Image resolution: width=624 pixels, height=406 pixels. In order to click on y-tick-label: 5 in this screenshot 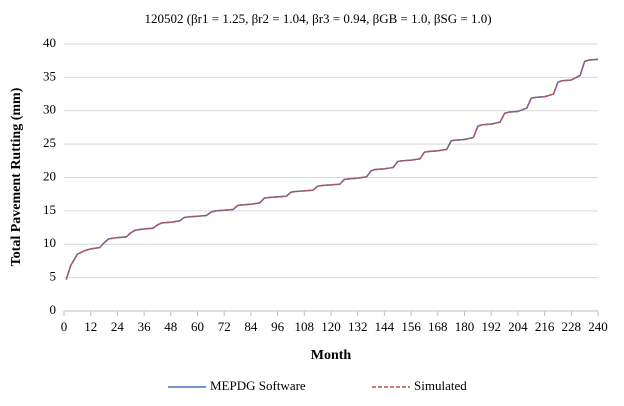, I will do `click(53, 276)`.